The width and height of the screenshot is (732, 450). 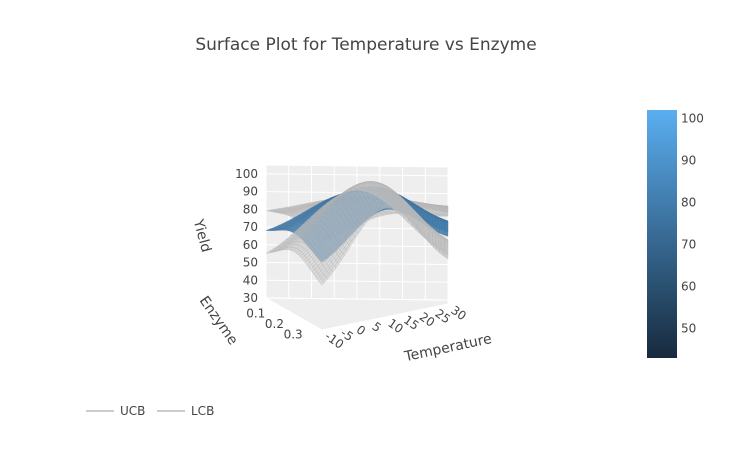 I want to click on x-tick-label: 10, so click(x=395, y=326).